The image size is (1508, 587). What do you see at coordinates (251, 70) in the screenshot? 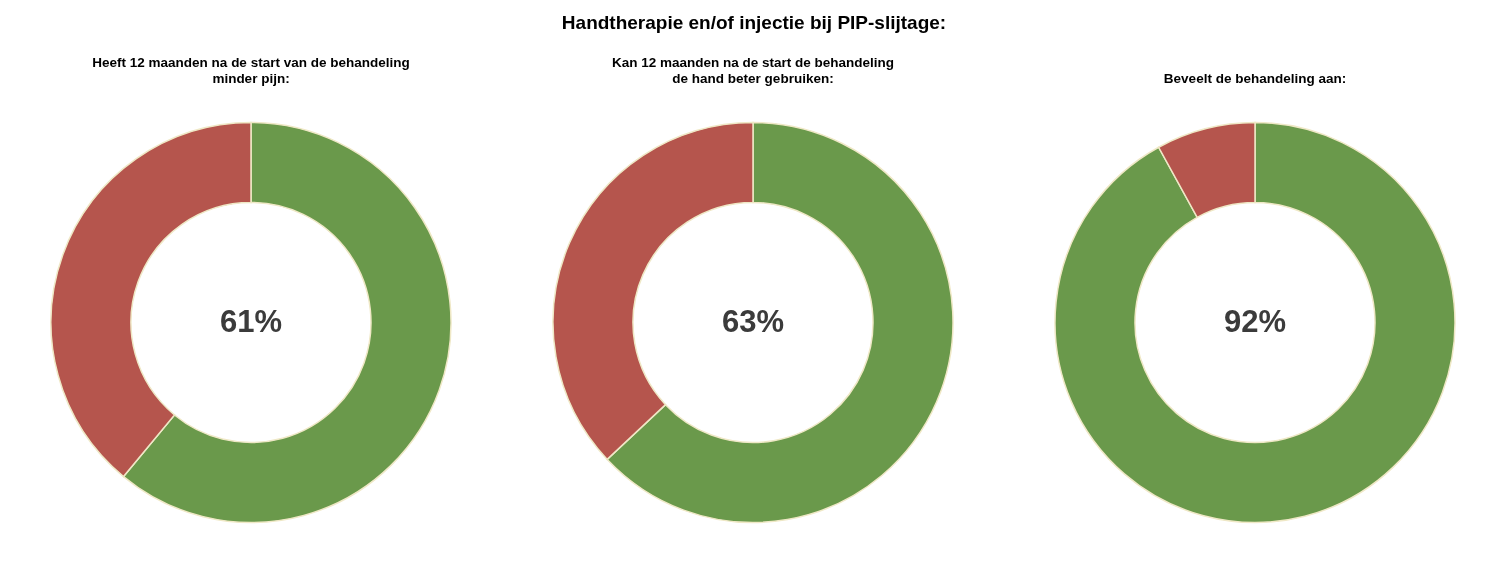
I see `chart-subtitle: Heeft 12 maanden na de start van de behandeling minder pijn:` at bounding box center [251, 70].